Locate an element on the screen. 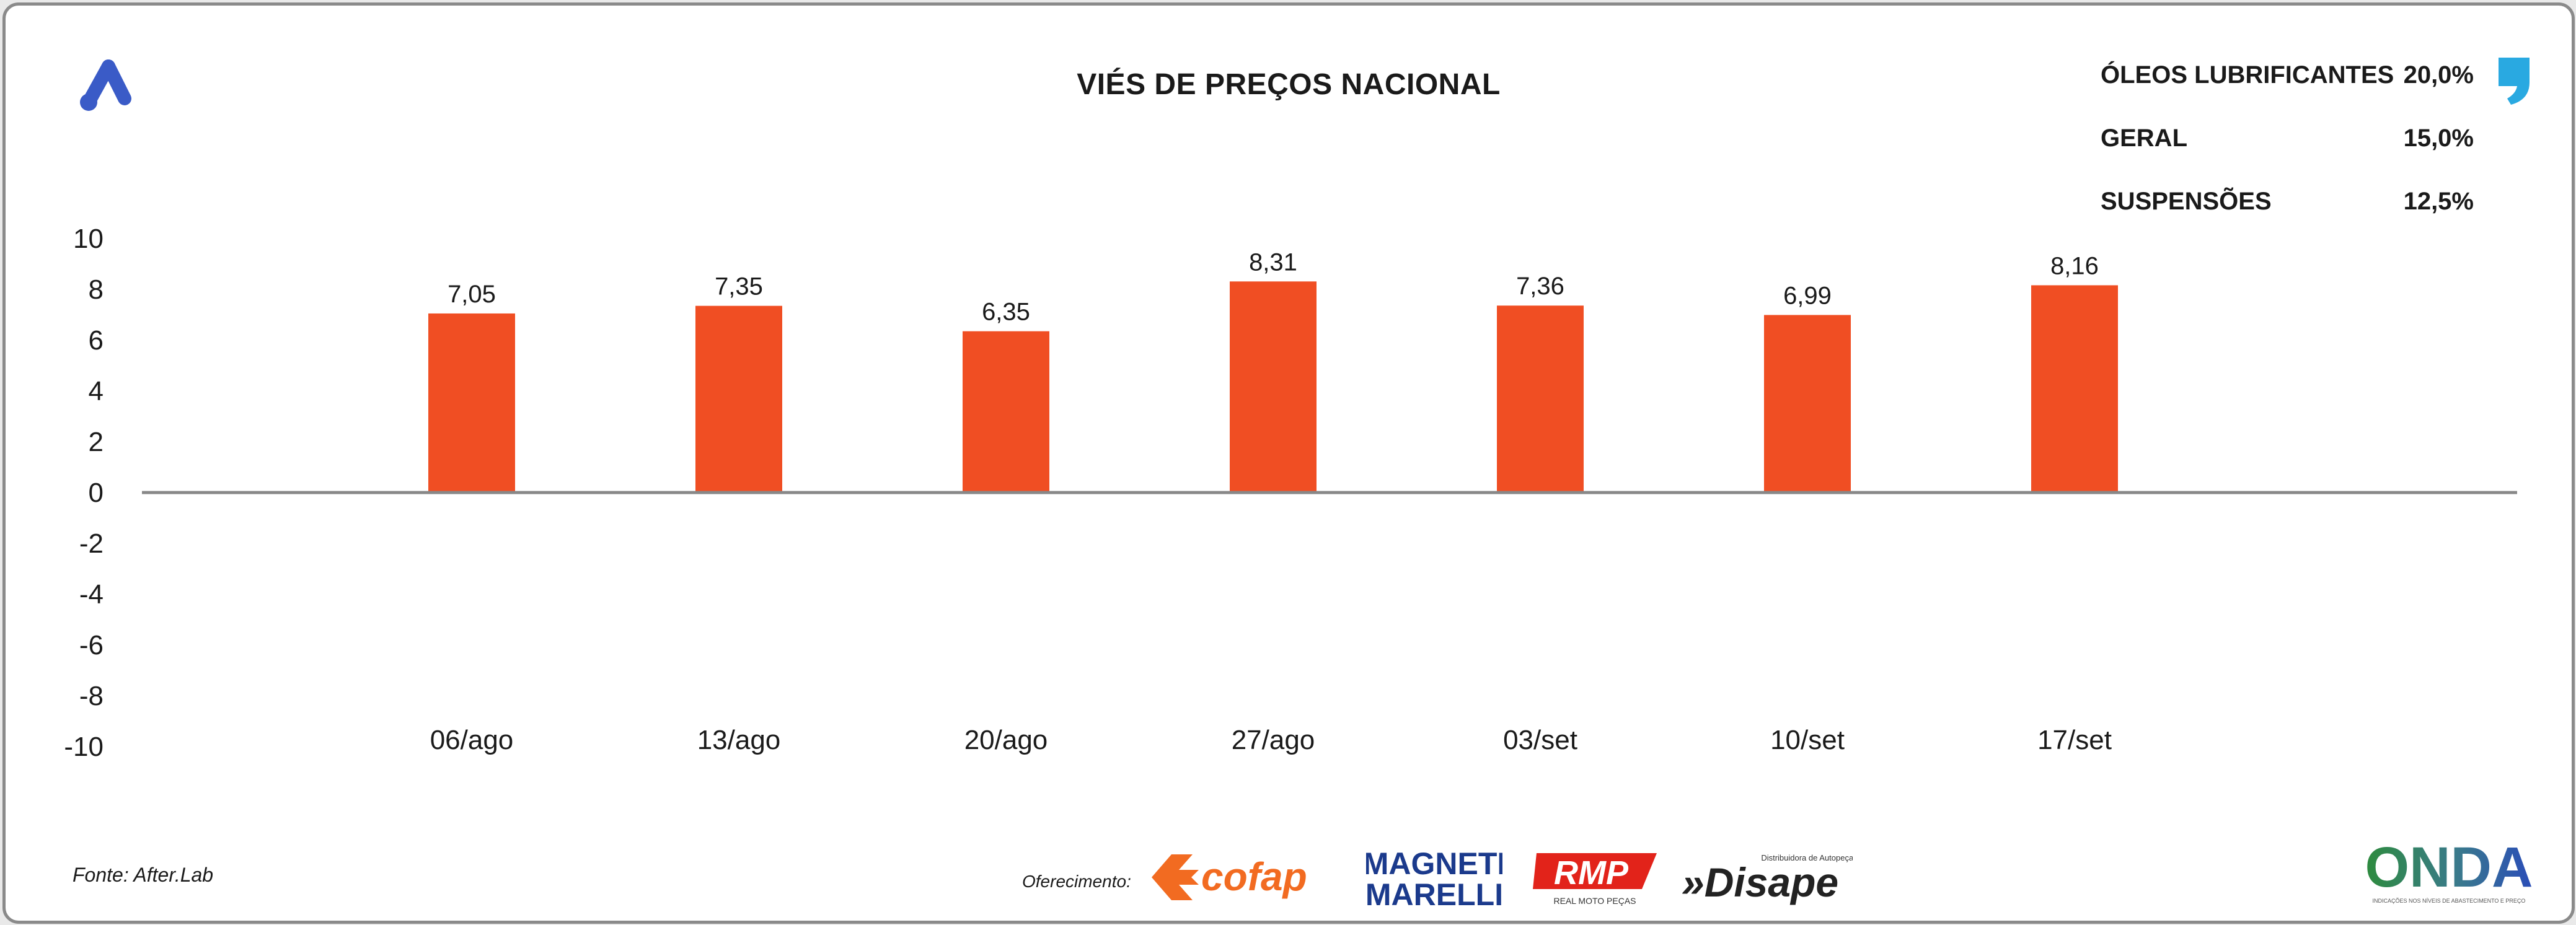 This screenshot has height=925, width=2576. source-note: Fonte: After.Lab is located at coordinates (143, 875).